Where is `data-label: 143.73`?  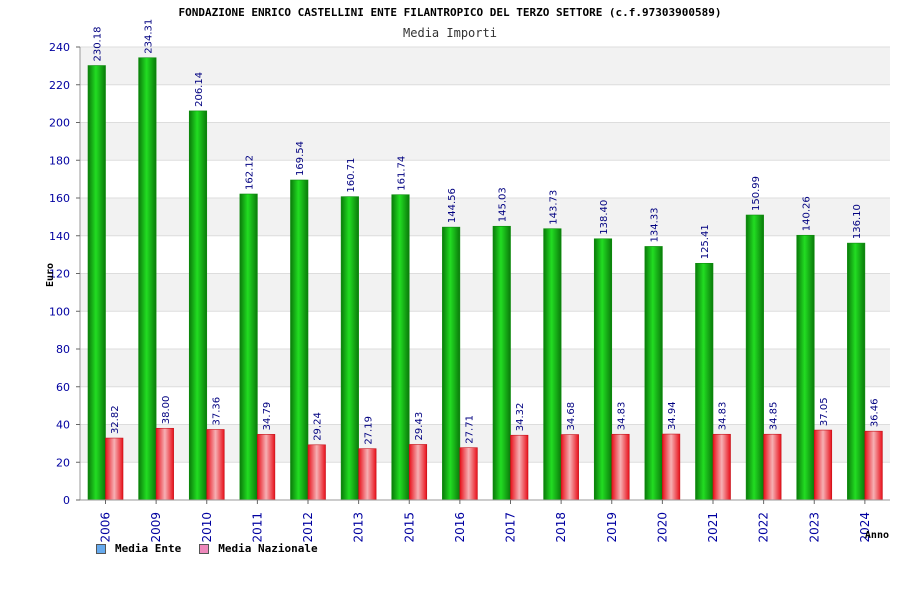 data-label: 143.73 is located at coordinates (553, 207).